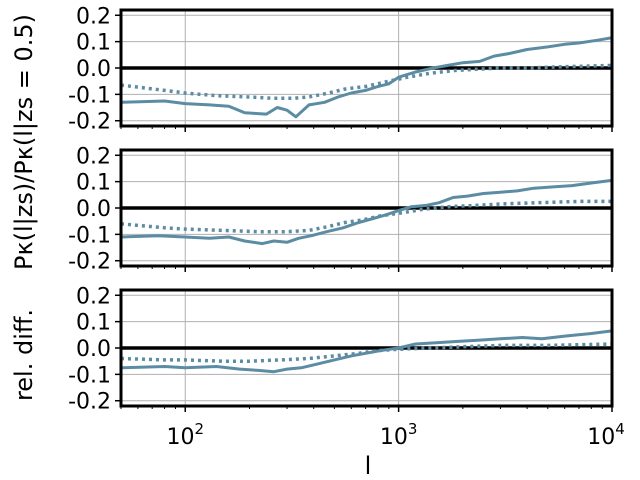 The height and width of the screenshot is (480, 640). Describe the element at coordinates (24, 355) in the screenshot. I see `y-axis-label-line-1: rel. diff.` at that location.